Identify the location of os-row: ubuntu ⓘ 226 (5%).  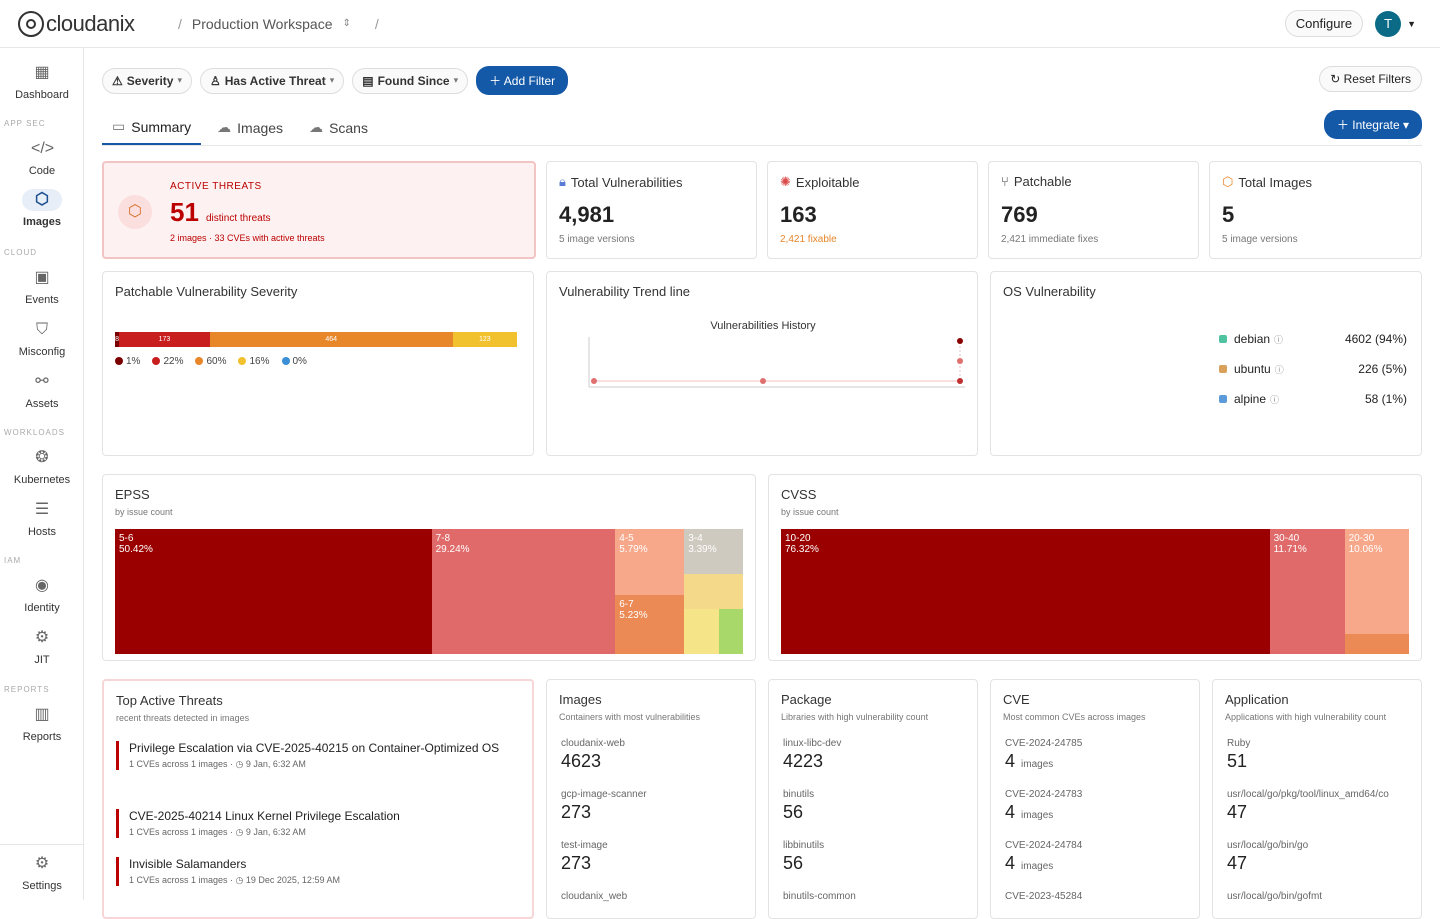
(1313, 369).